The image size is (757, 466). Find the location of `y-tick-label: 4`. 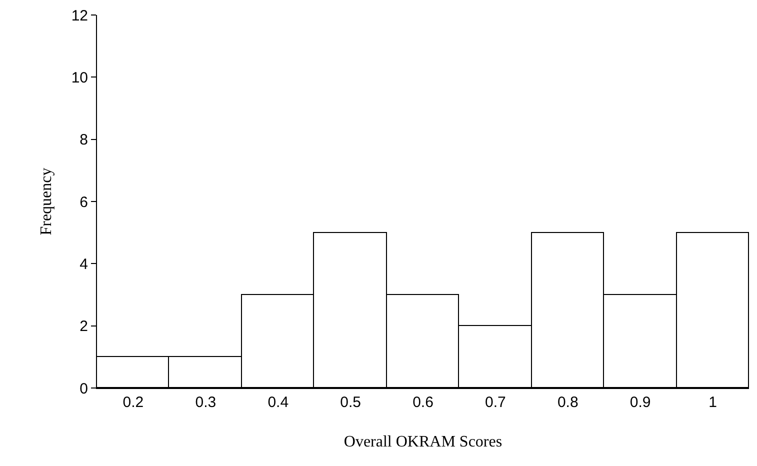

y-tick-label: 4 is located at coordinates (84, 264).